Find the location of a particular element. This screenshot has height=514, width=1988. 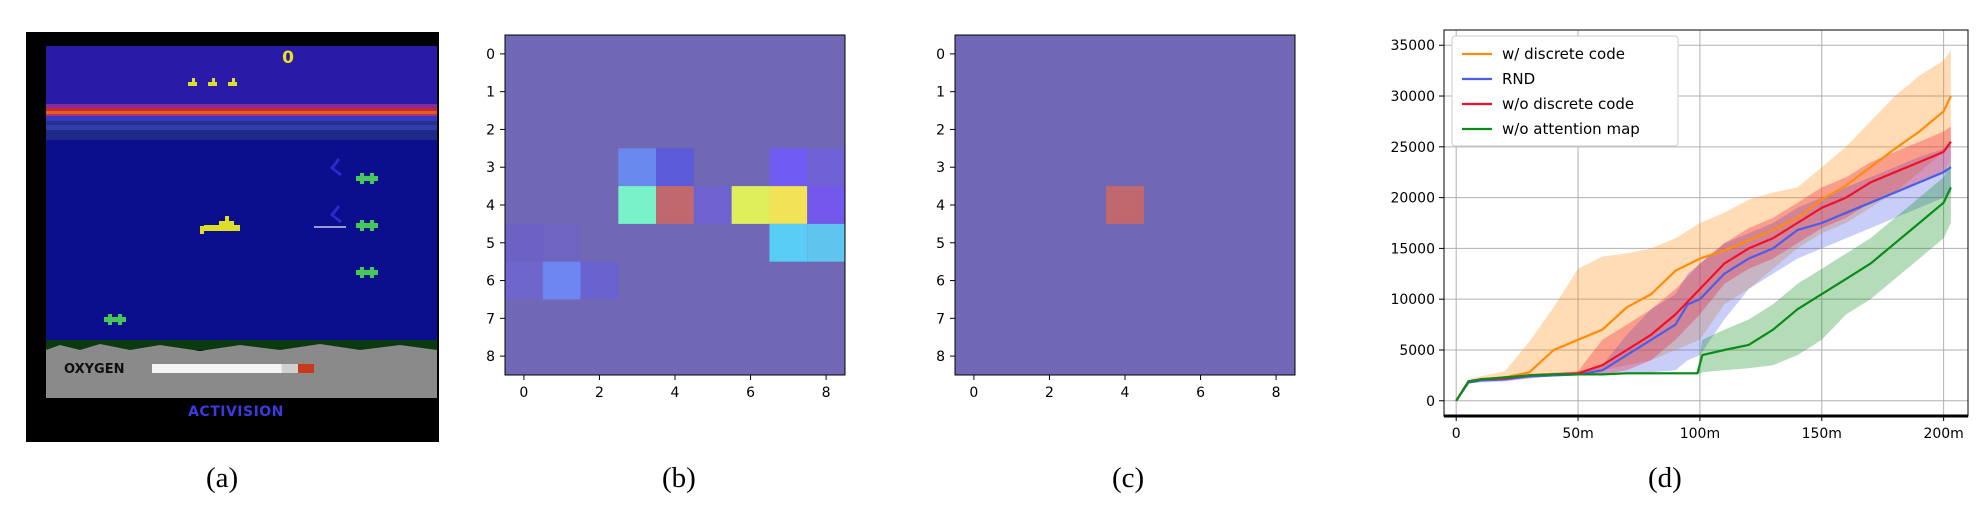

chart-d-legend is located at coordinates (1565, 91).